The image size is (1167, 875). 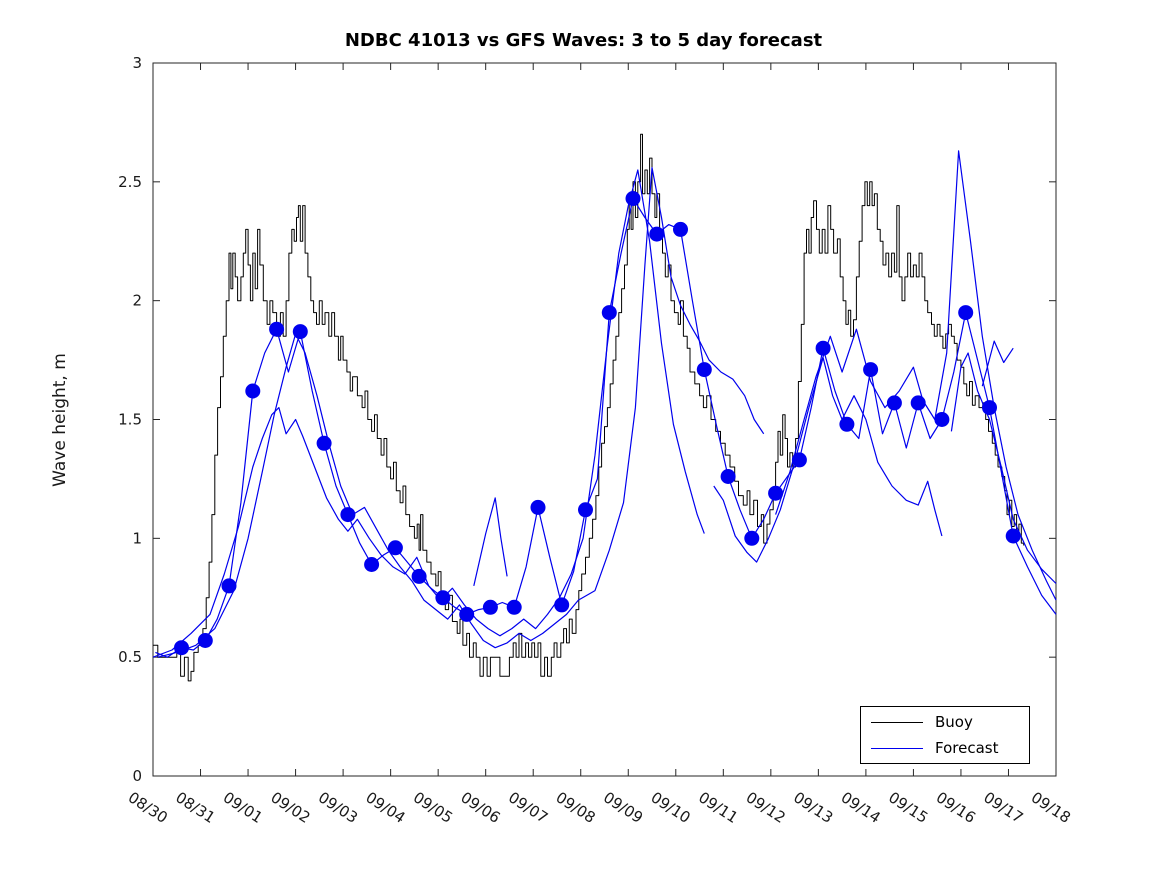 What do you see at coordinates (897, 722) in the screenshot?
I see `buoy-line-sample` at bounding box center [897, 722].